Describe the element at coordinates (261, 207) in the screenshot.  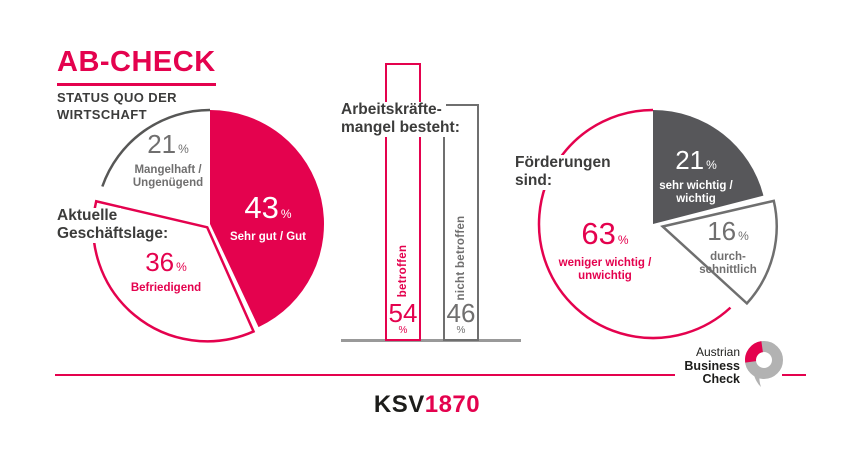
I see `segment-value: 43` at that location.